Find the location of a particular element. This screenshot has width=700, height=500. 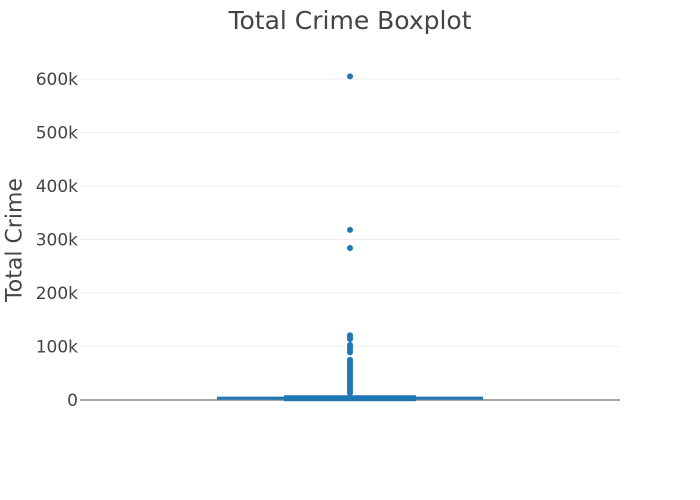

y-tick-label: 500k is located at coordinates (57, 134).